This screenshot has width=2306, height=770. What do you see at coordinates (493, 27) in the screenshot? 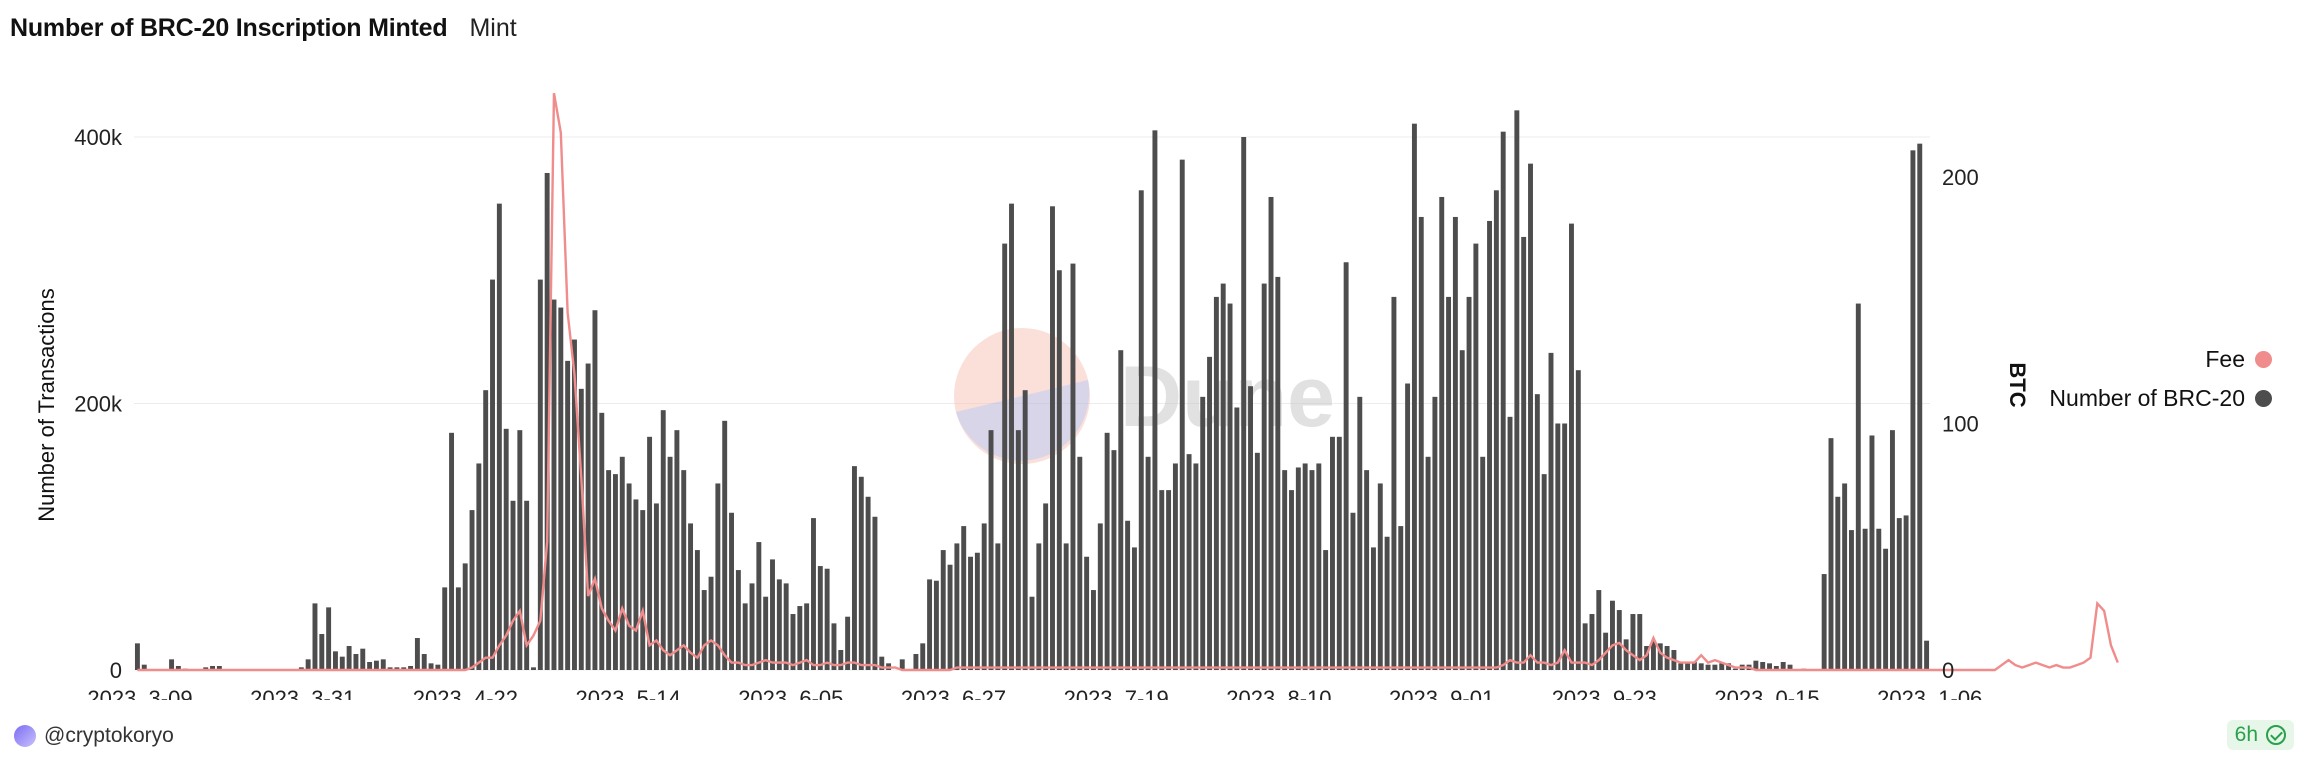
I see `chart-subtitle-tab: Mint` at bounding box center [493, 27].